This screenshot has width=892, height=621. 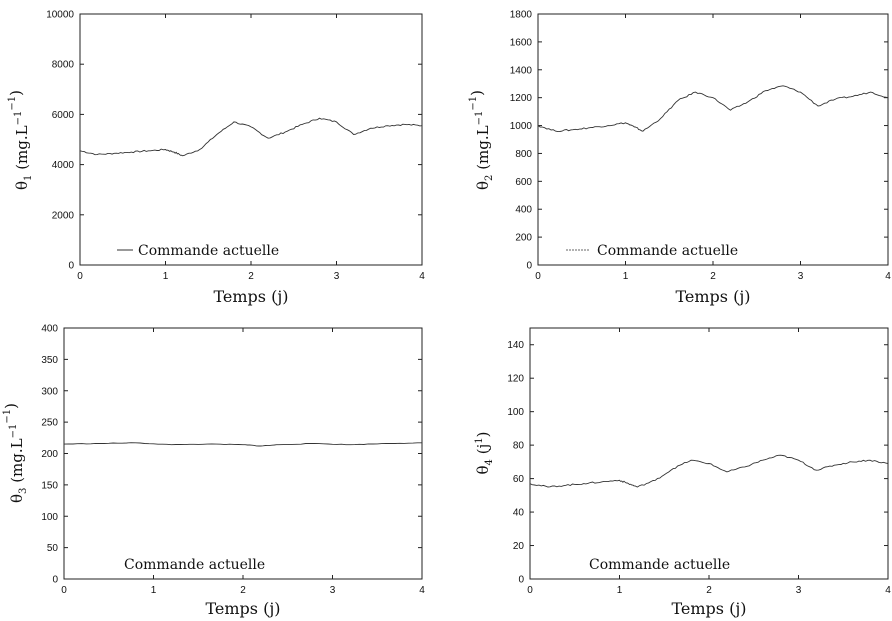 What do you see at coordinates (20, 140) in the screenshot?
I see `y-axis-label: θ1 (mg.L−1−1)` at bounding box center [20, 140].